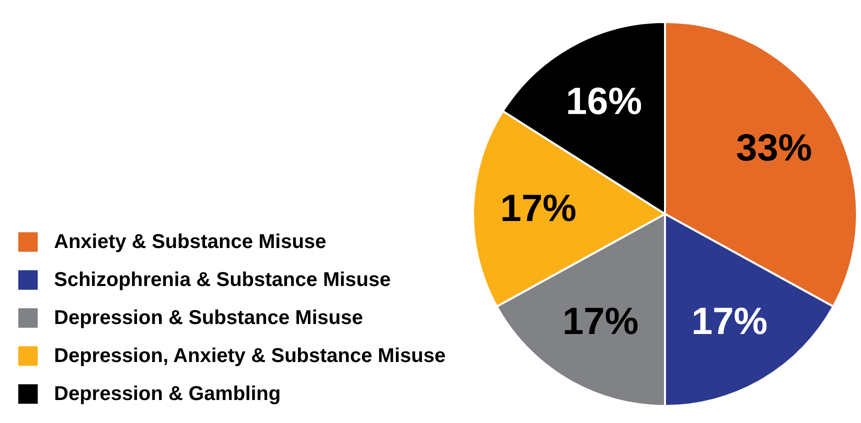 The height and width of the screenshot is (423, 861). Describe the element at coordinates (774, 148) in the screenshot. I see `data-label: 33%` at that location.